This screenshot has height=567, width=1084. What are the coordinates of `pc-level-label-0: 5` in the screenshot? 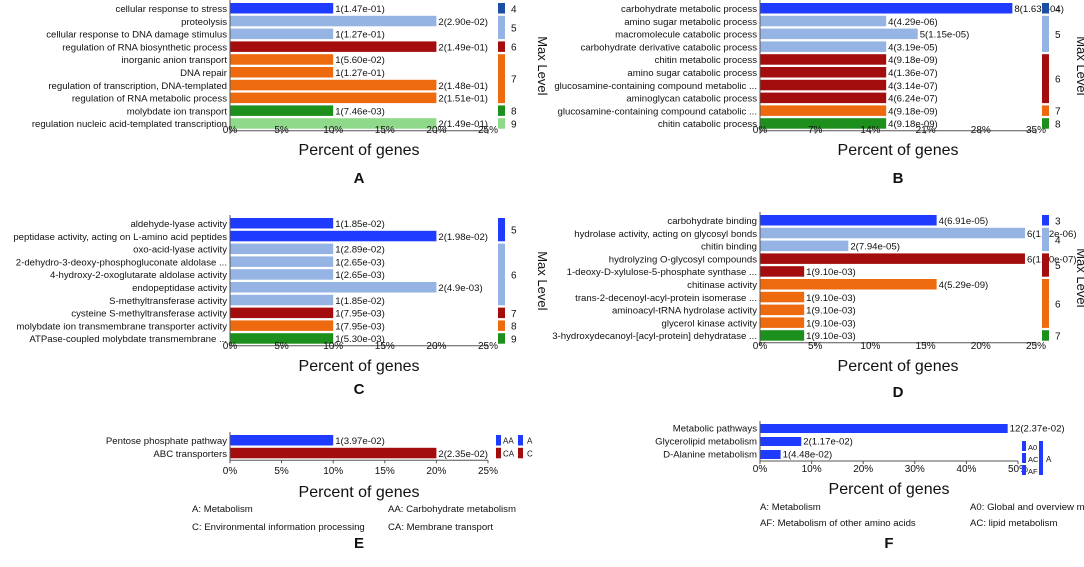 It's located at (514, 231).